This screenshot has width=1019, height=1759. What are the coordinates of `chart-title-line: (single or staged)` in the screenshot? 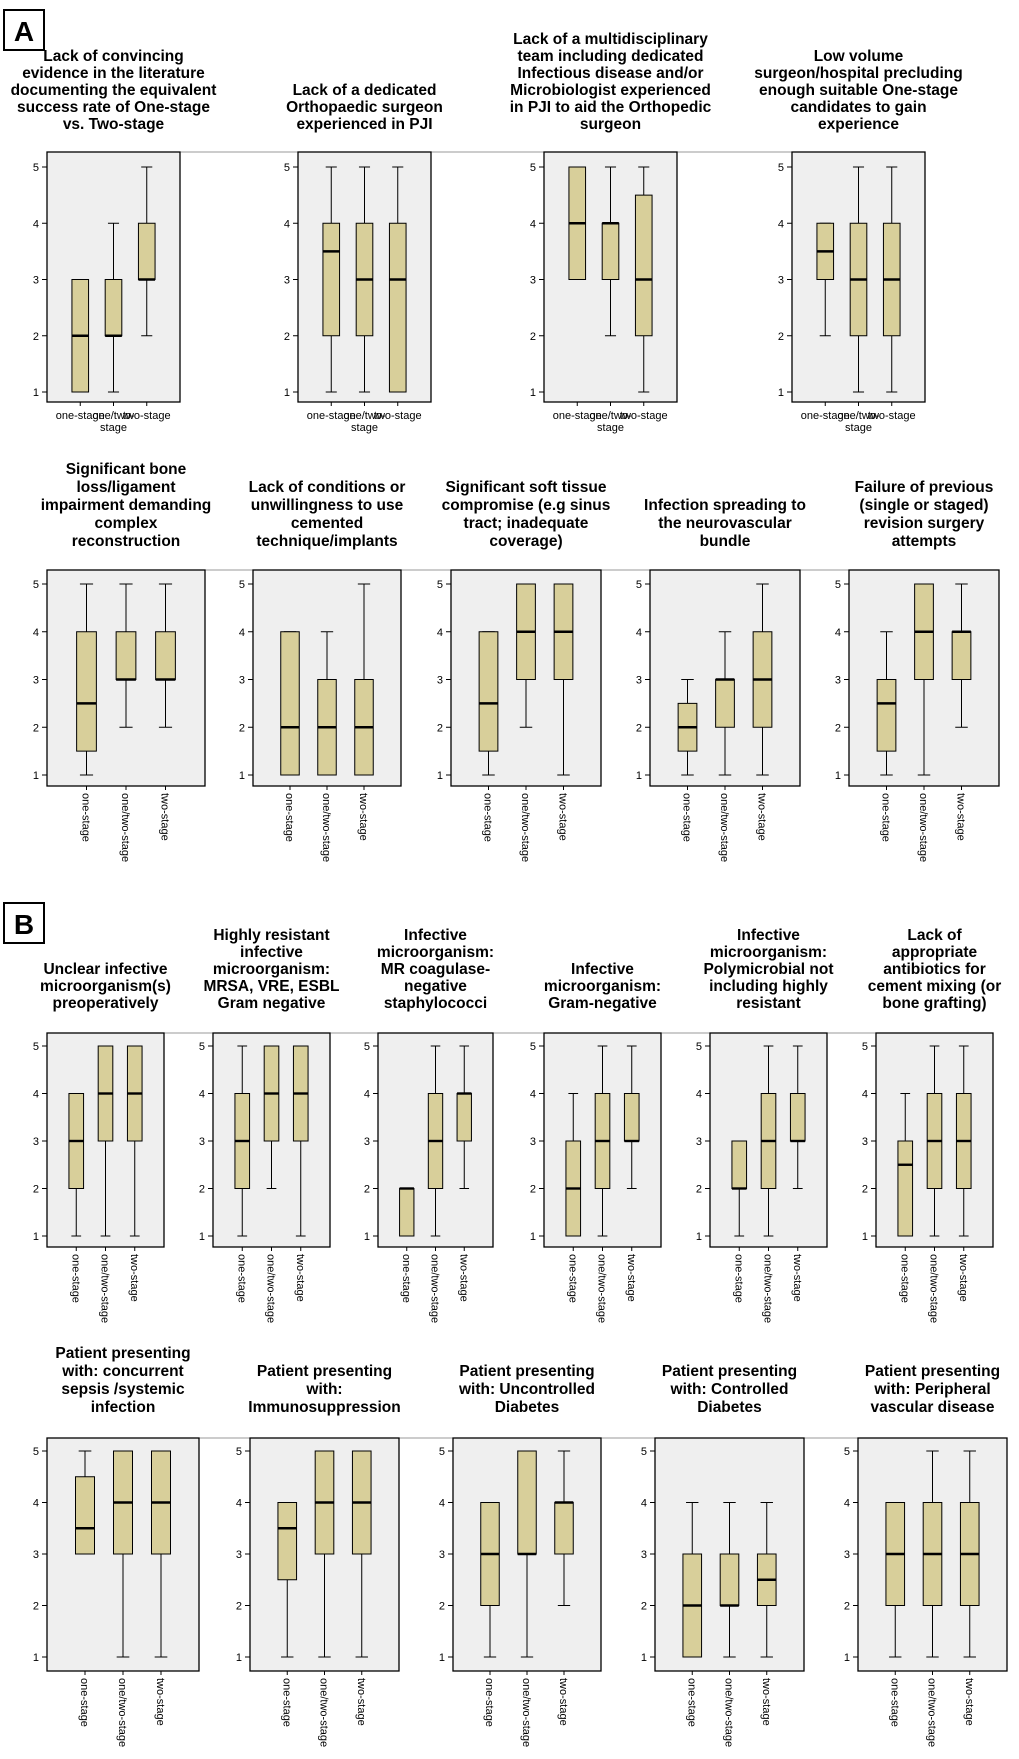 It's located at (923, 505).